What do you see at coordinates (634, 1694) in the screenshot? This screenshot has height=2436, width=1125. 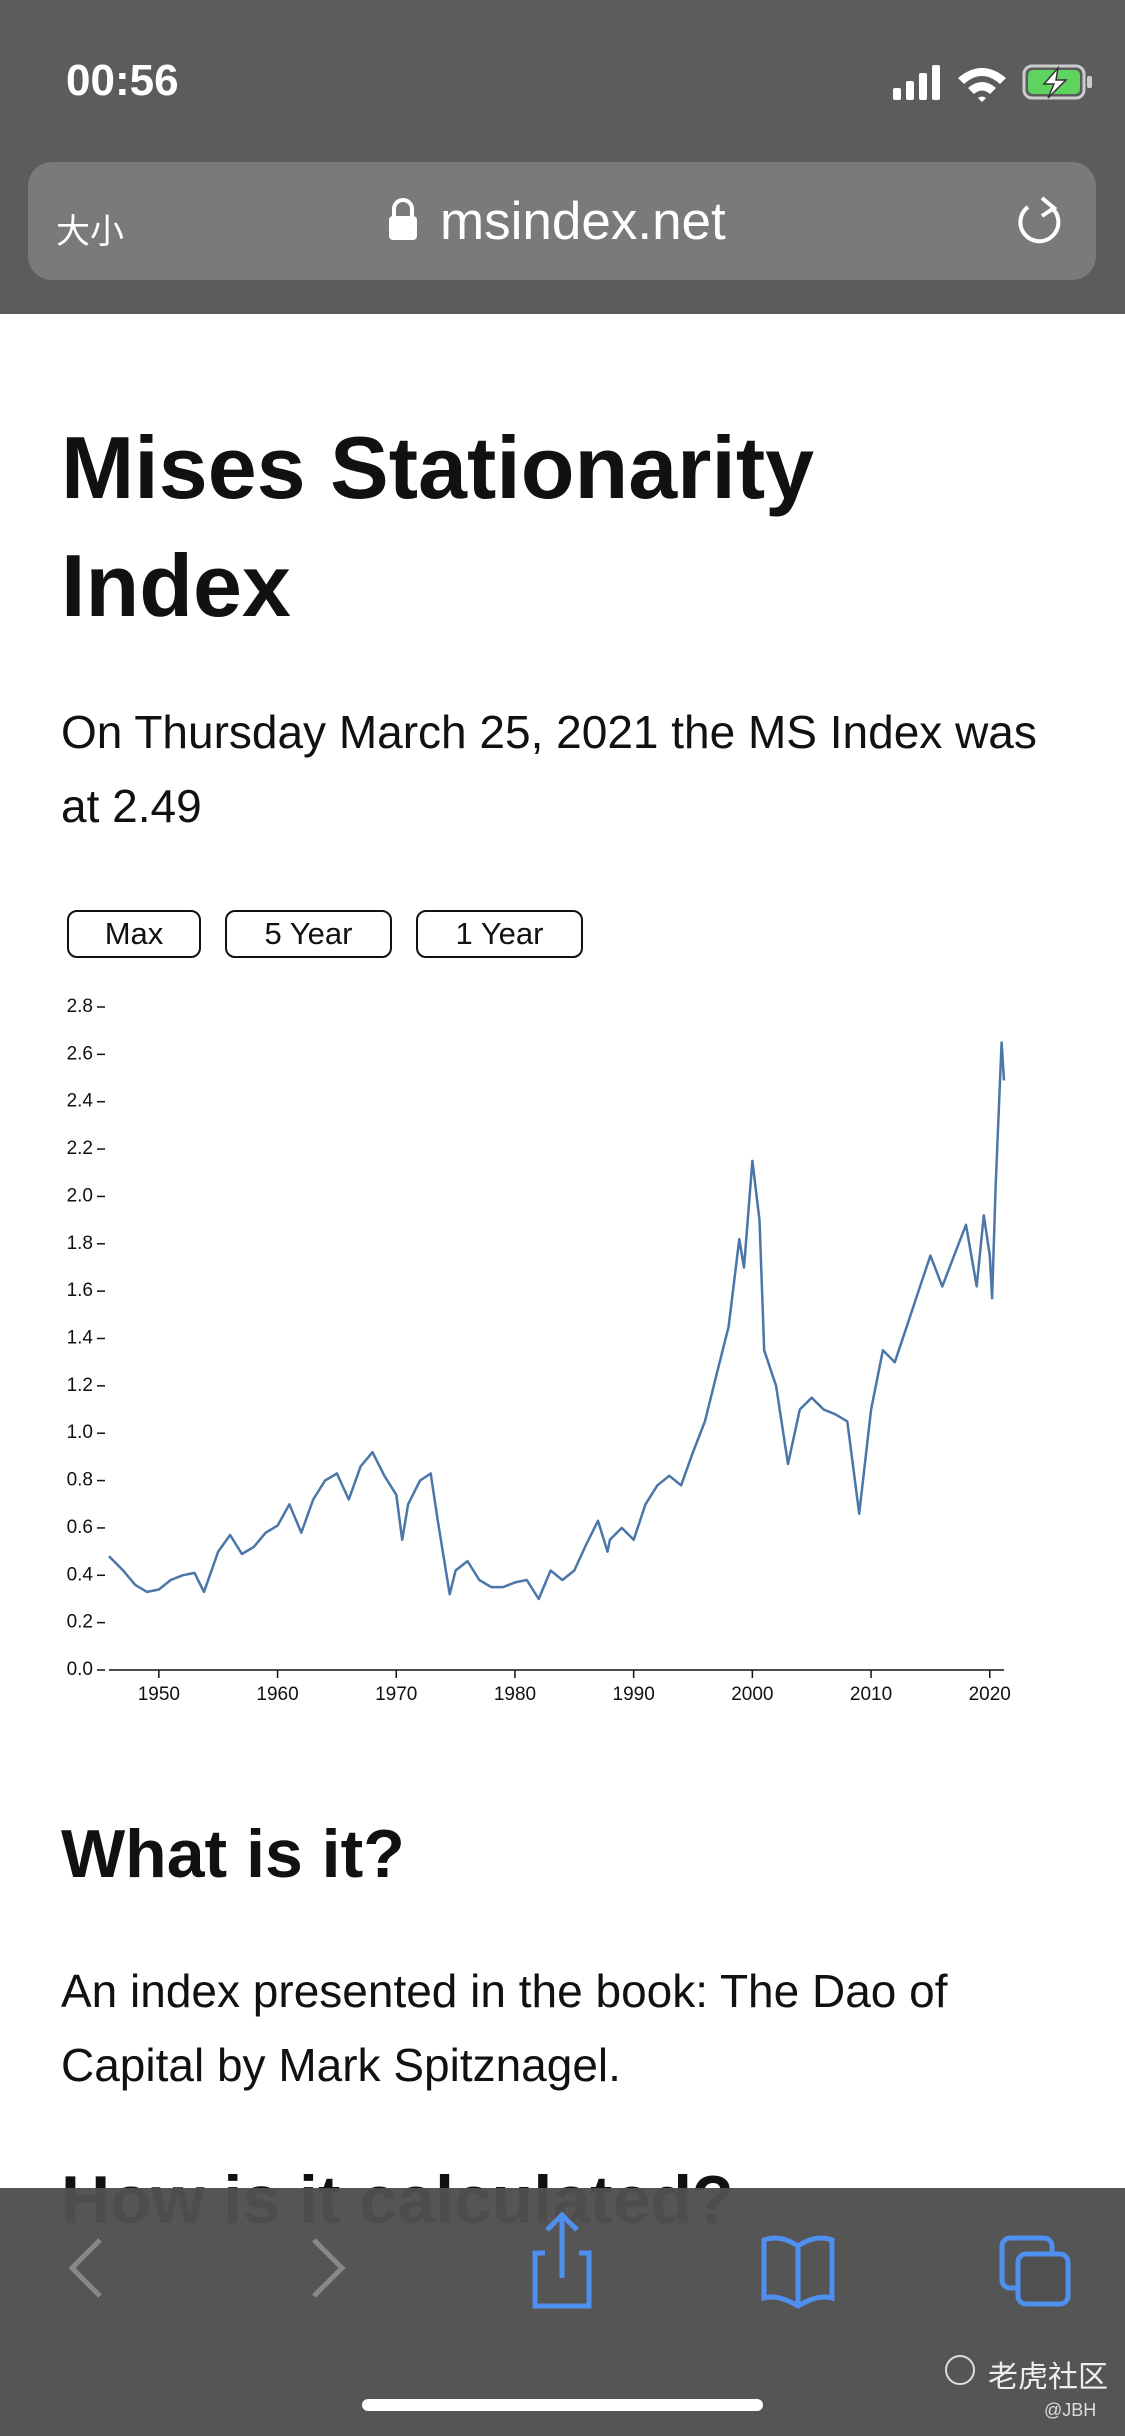 I see `x-tick-label: 1990` at bounding box center [634, 1694].